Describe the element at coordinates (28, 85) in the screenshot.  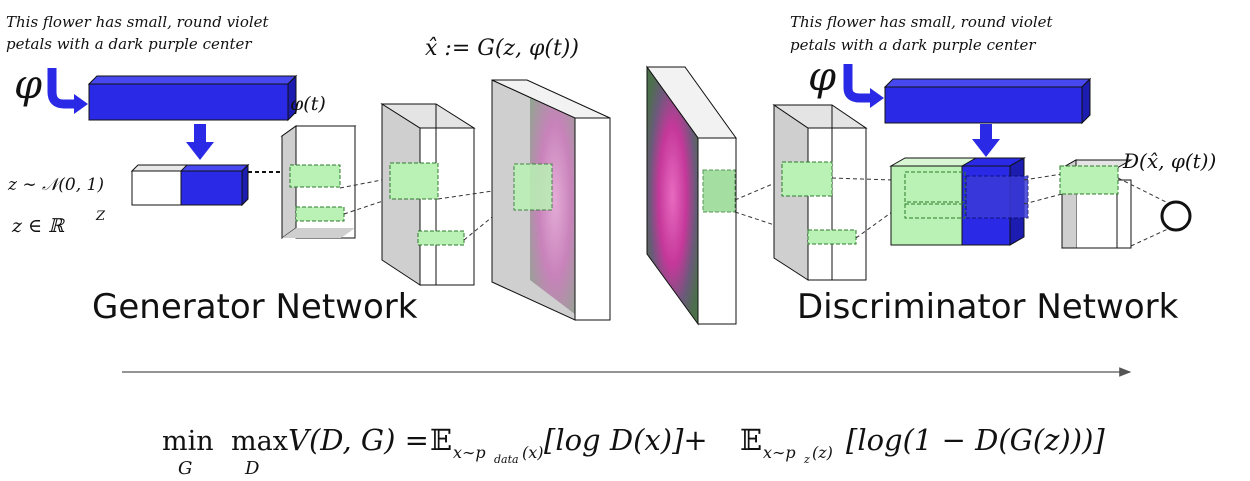
I see `generator-phi-symbol: φ` at that location.